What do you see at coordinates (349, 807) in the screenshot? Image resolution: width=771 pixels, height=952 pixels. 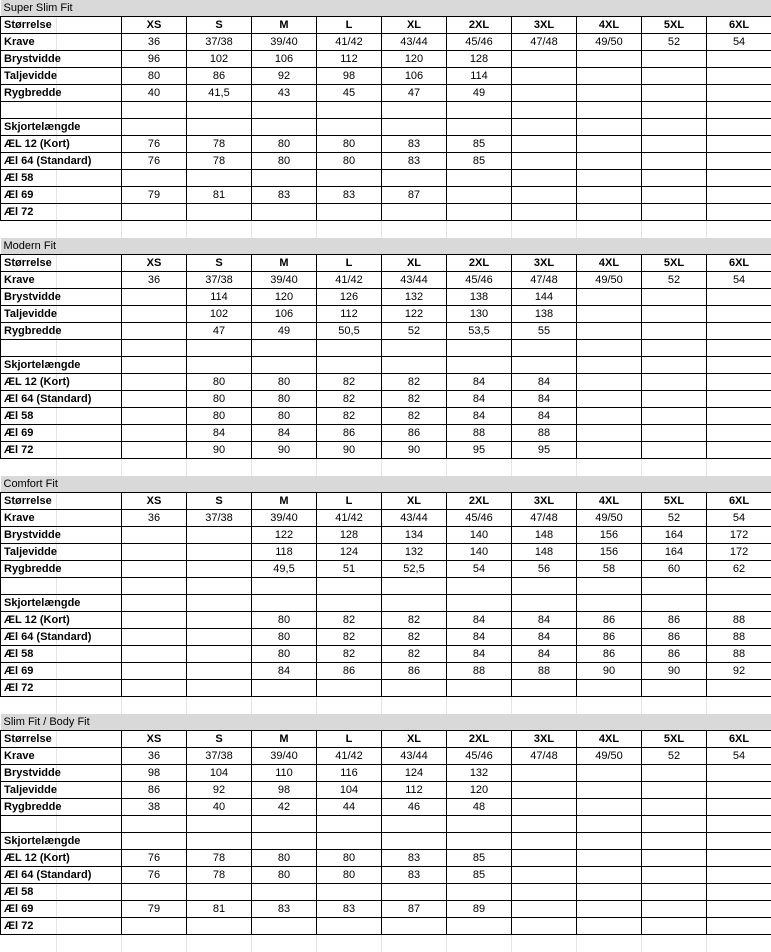 I see `value-cell: 44` at bounding box center [349, 807].